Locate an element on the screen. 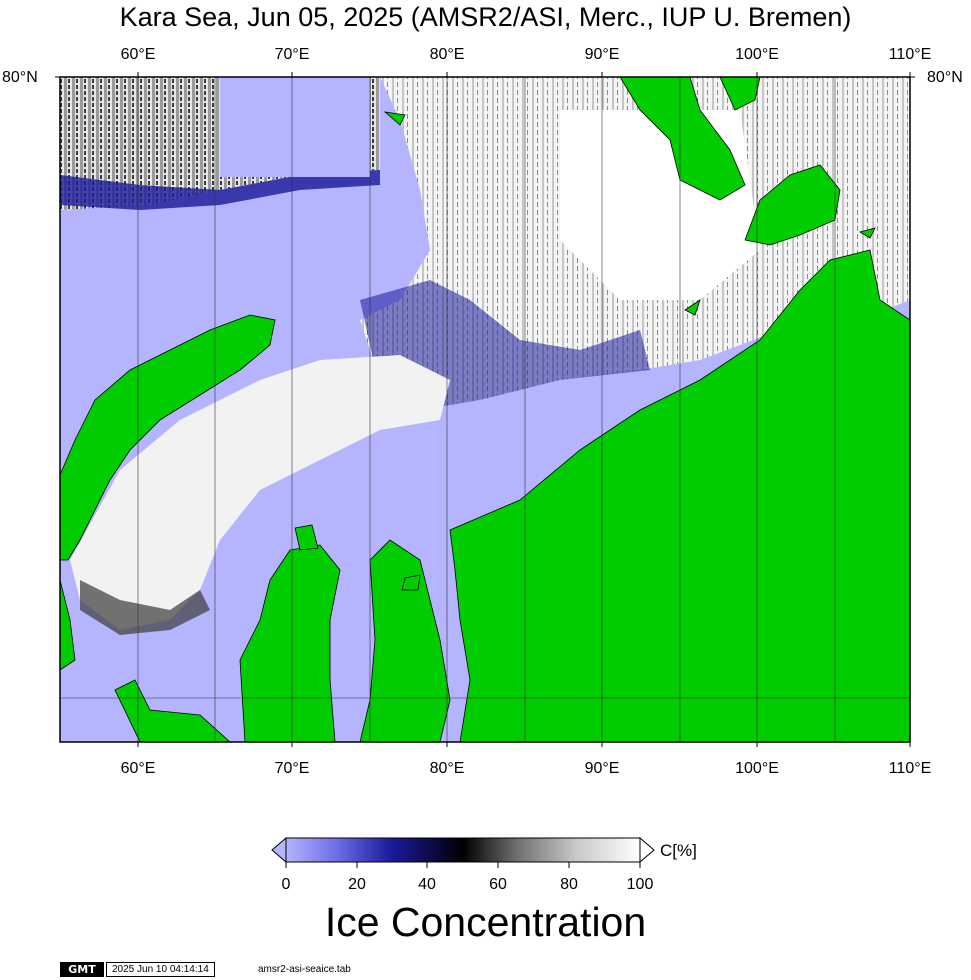 The width and height of the screenshot is (971, 980). open-water-north-gap is located at coordinates (295, 127).